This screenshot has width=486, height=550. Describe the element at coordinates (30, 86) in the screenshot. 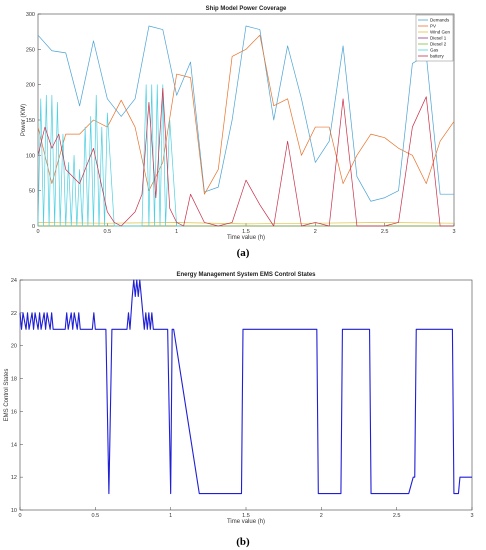

I see `chart-a-ytick-label: 200` at that location.